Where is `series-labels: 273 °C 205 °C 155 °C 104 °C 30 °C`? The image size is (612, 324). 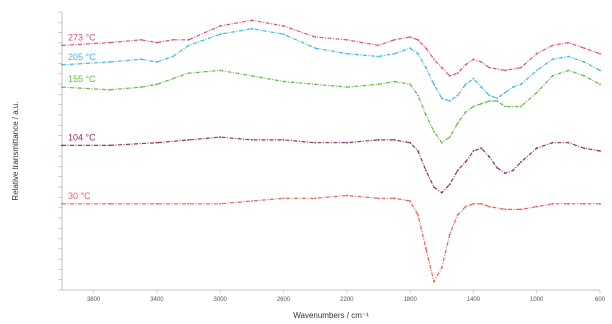
series-labels: 273 °C 205 °C 155 °C 104 °C 30 °C is located at coordinates (82, 116).